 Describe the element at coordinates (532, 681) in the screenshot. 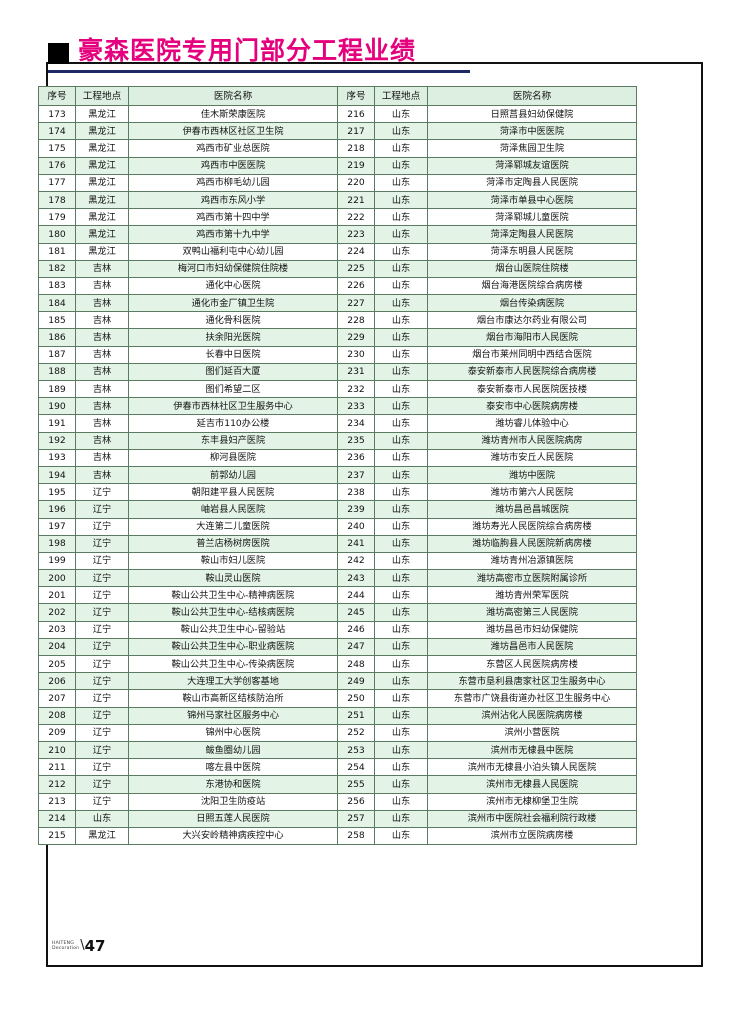

I see `cell-hospital-right: 东营市垦利县唐家社区卫生服务中心` at that location.